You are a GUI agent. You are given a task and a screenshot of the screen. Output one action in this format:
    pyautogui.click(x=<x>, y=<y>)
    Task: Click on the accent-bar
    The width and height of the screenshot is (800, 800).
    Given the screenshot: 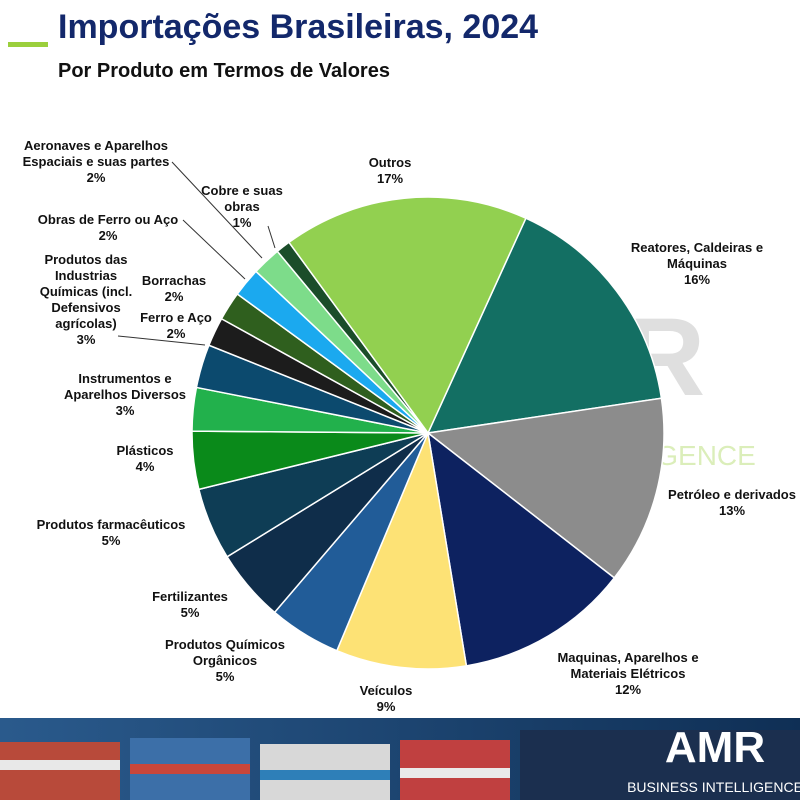 What is the action you would take?
    pyautogui.click(x=28, y=44)
    